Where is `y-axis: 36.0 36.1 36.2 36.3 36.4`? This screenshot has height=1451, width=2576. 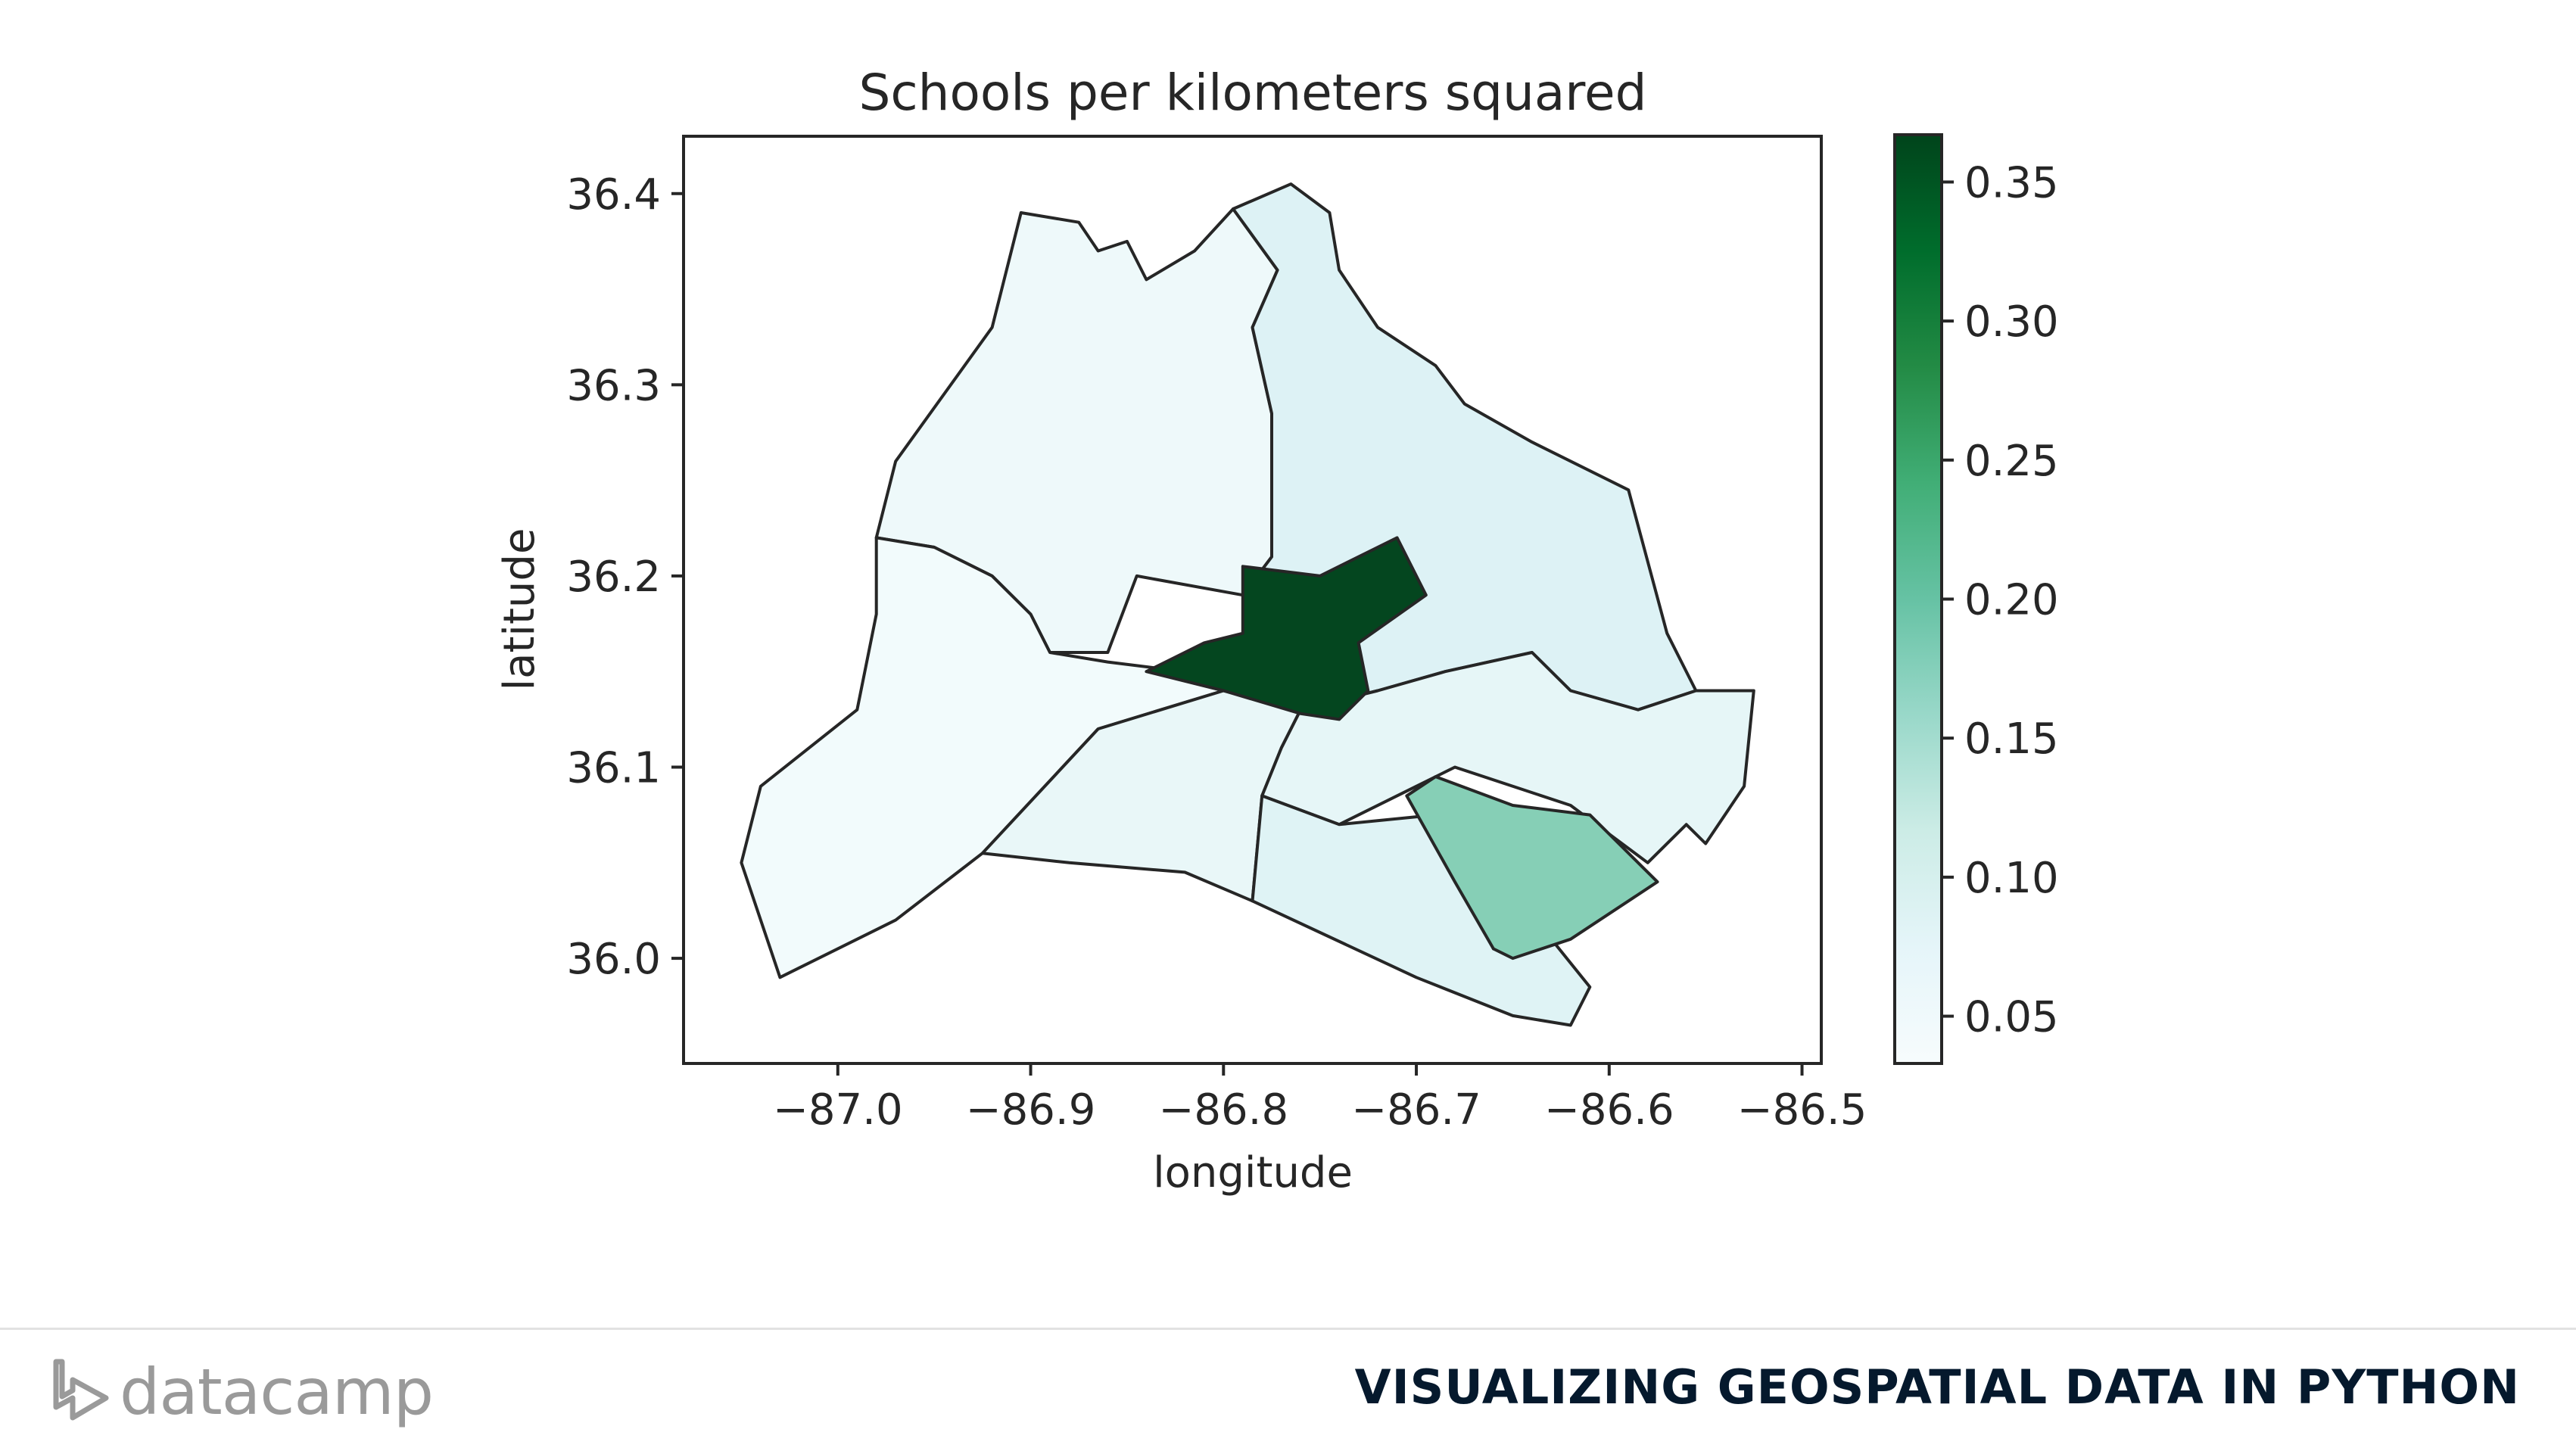
y-axis: 36.0 36.1 36.2 36.3 36.4 is located at coordinates (625, 577).